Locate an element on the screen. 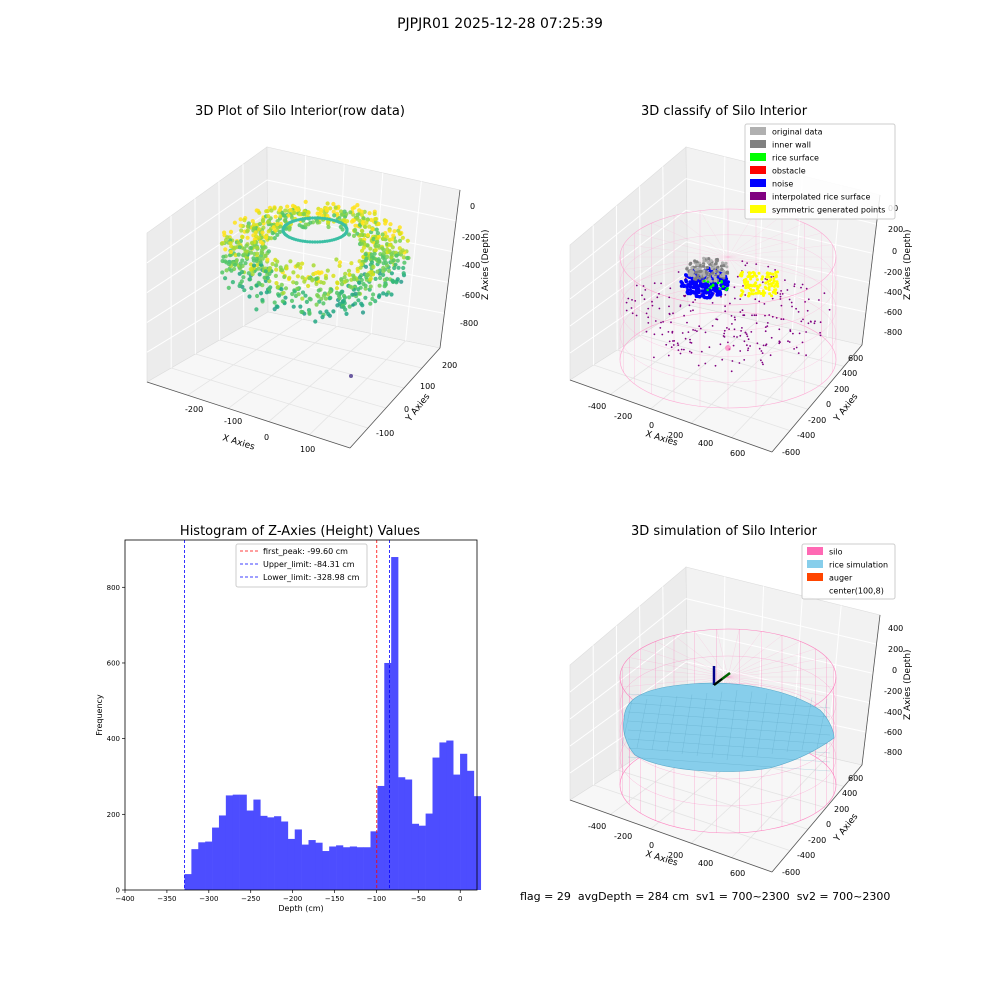 The width and height of the screenshot is (1000, 1000). raw-x-tick: -200 is located at coordinates (194, 409).